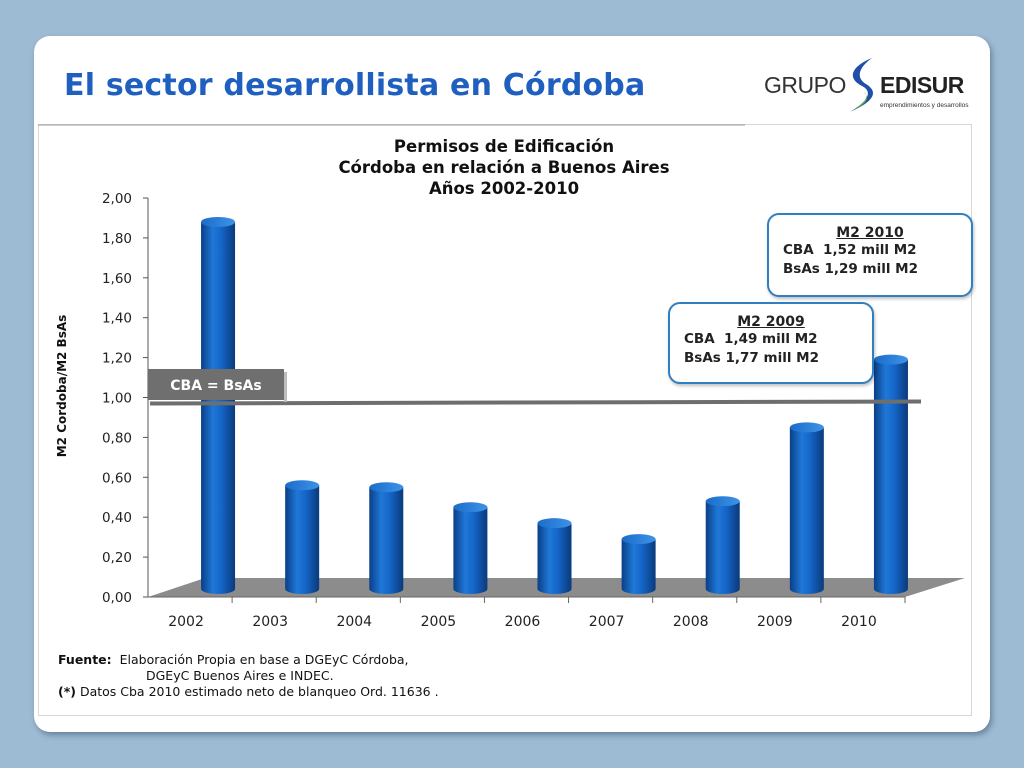 Image resolution: width=1024 pixels, height=768 pixels. I want to click on y-tick-label: 0,40, so click(117, 518).